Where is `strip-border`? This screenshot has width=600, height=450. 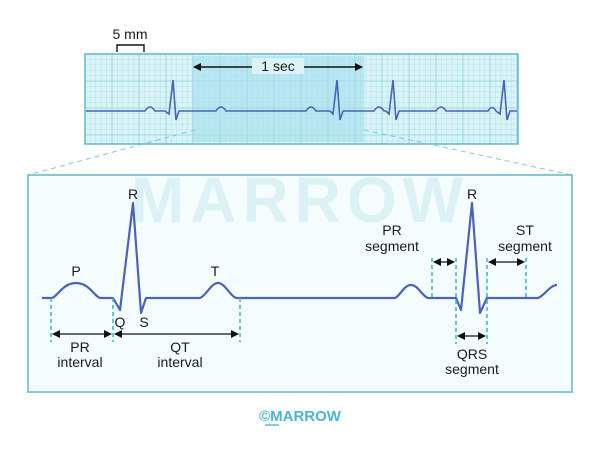
strip-border is located at coordinates (301, 99).